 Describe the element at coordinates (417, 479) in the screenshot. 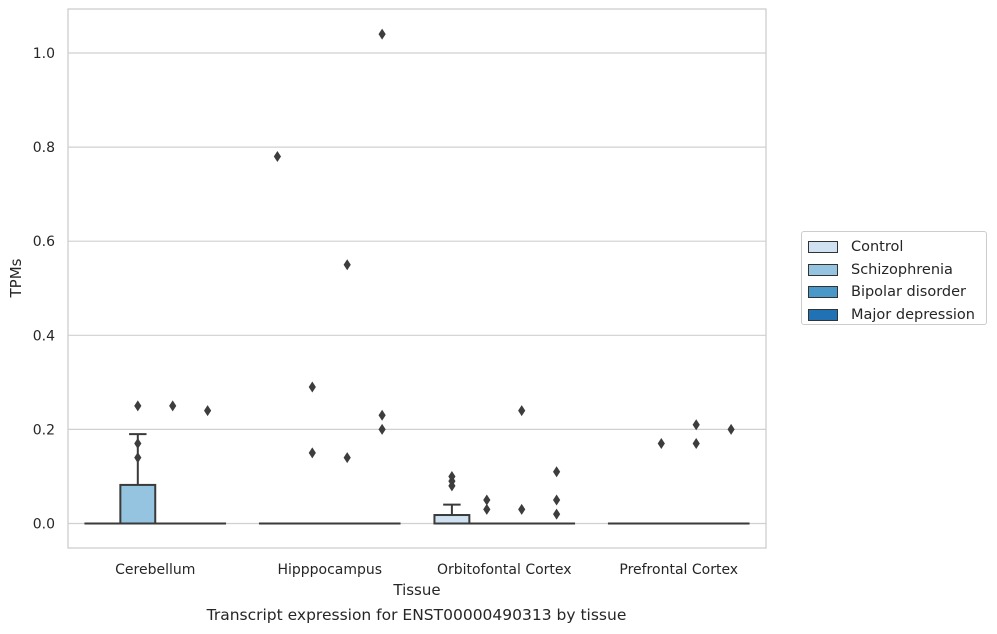

I see `boxes` at that location.